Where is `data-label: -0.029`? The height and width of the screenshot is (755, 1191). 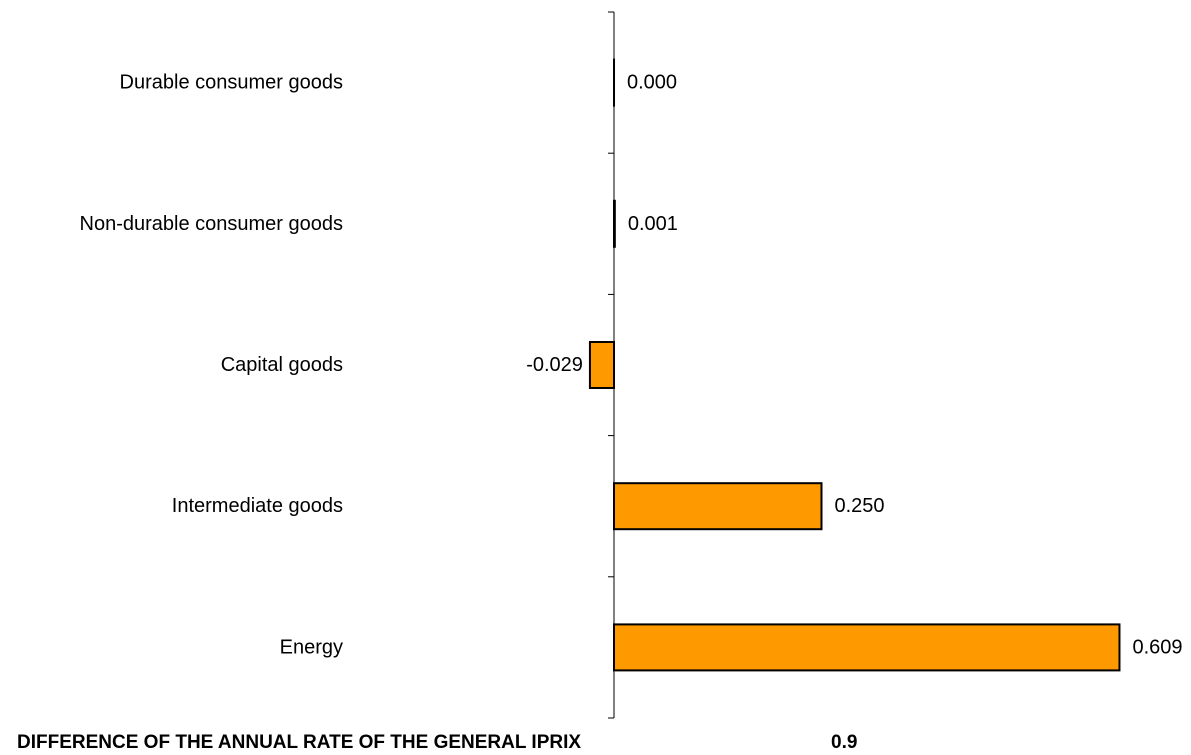
data-label: -0.029 is located at coordinates (554, 365).